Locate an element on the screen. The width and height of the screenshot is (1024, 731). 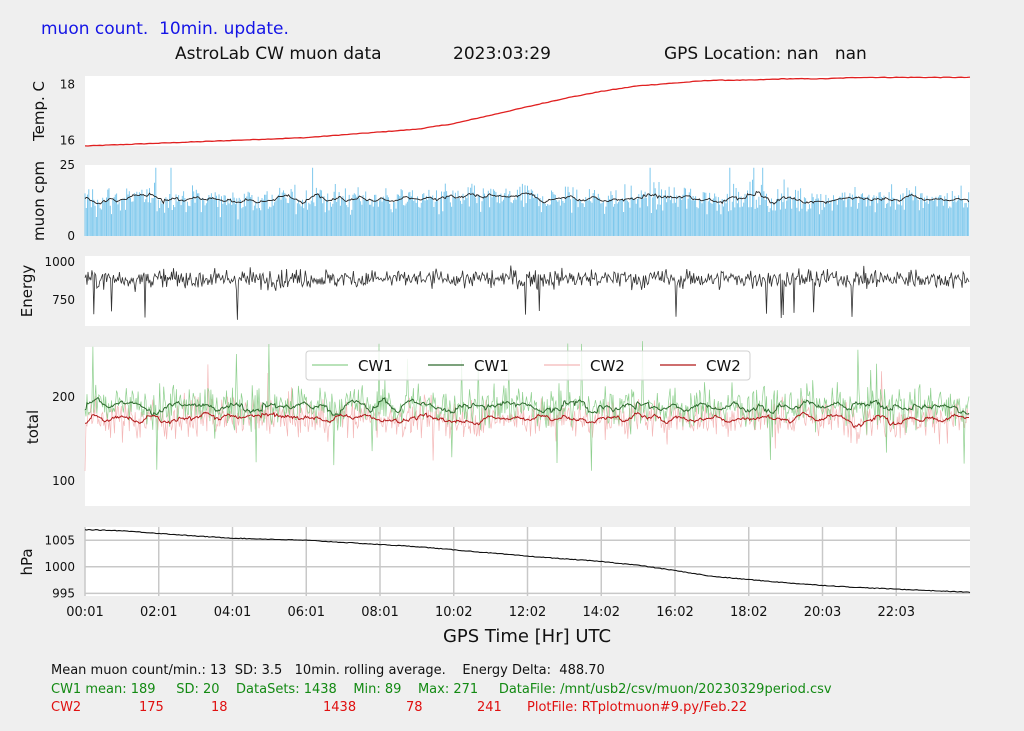
ytick-energy-0: 750 is located at coordinates (63, 300).